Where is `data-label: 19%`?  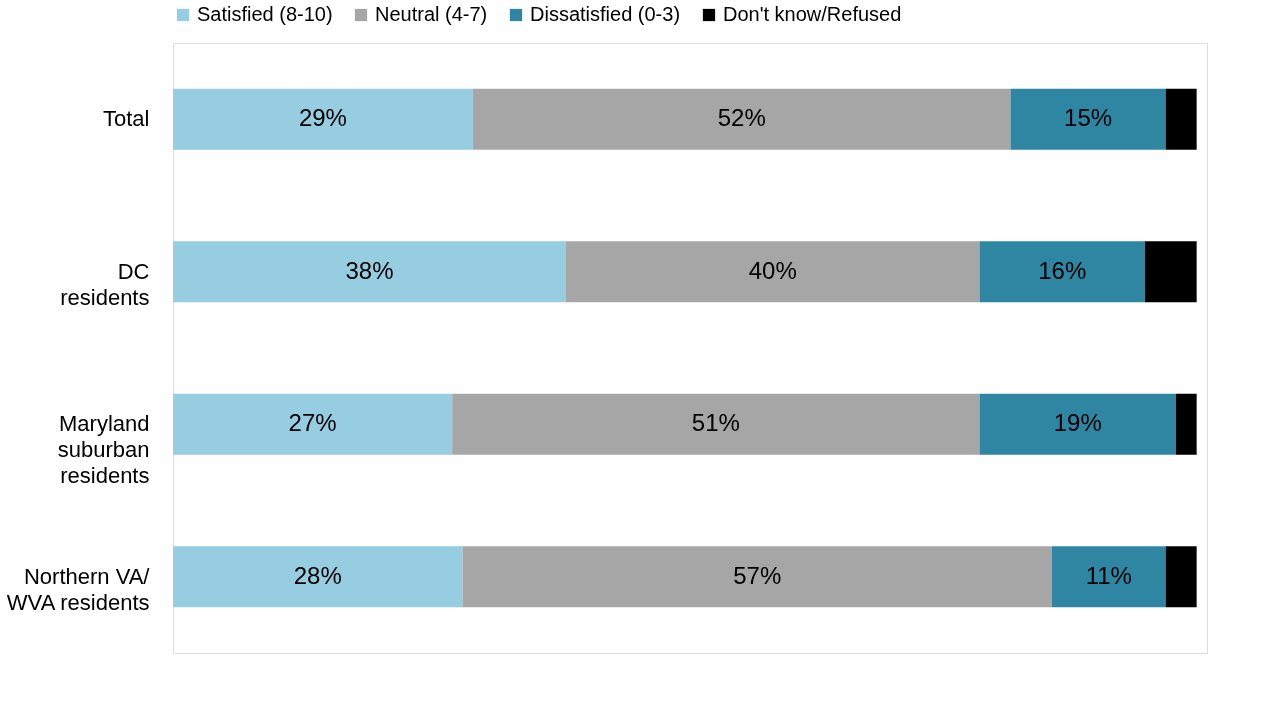 data-label: 19% is located at coordinates (1077, 423).